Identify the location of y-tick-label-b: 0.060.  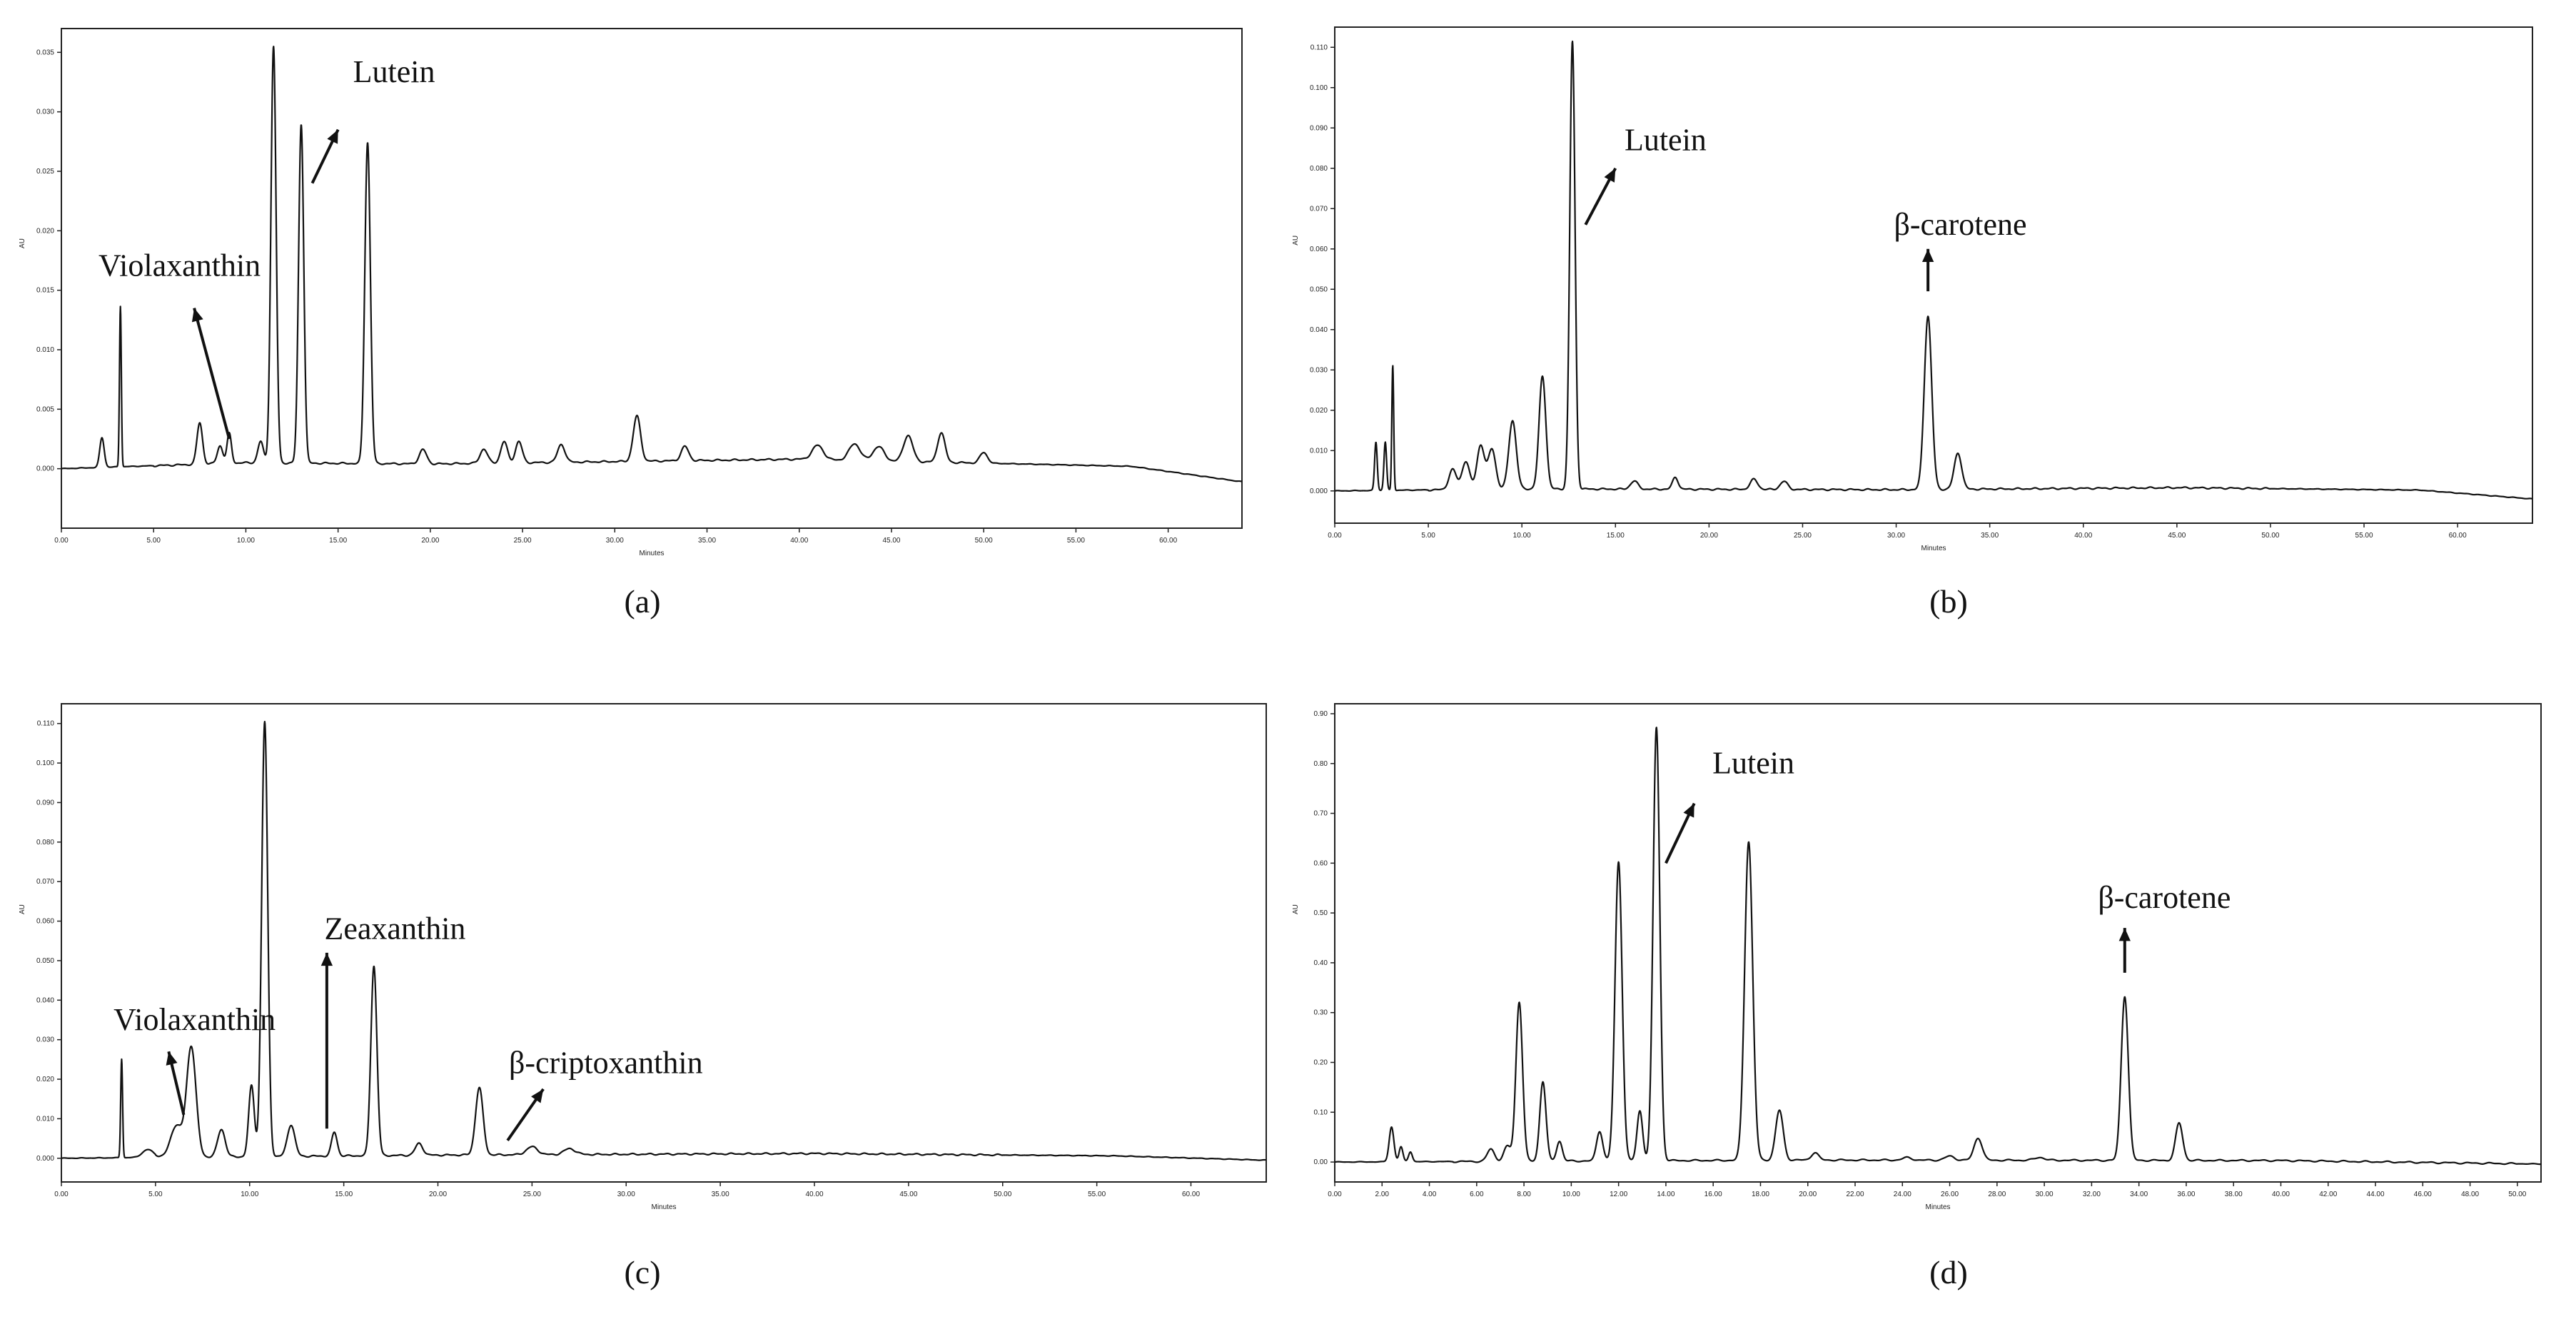
(1319, 250).